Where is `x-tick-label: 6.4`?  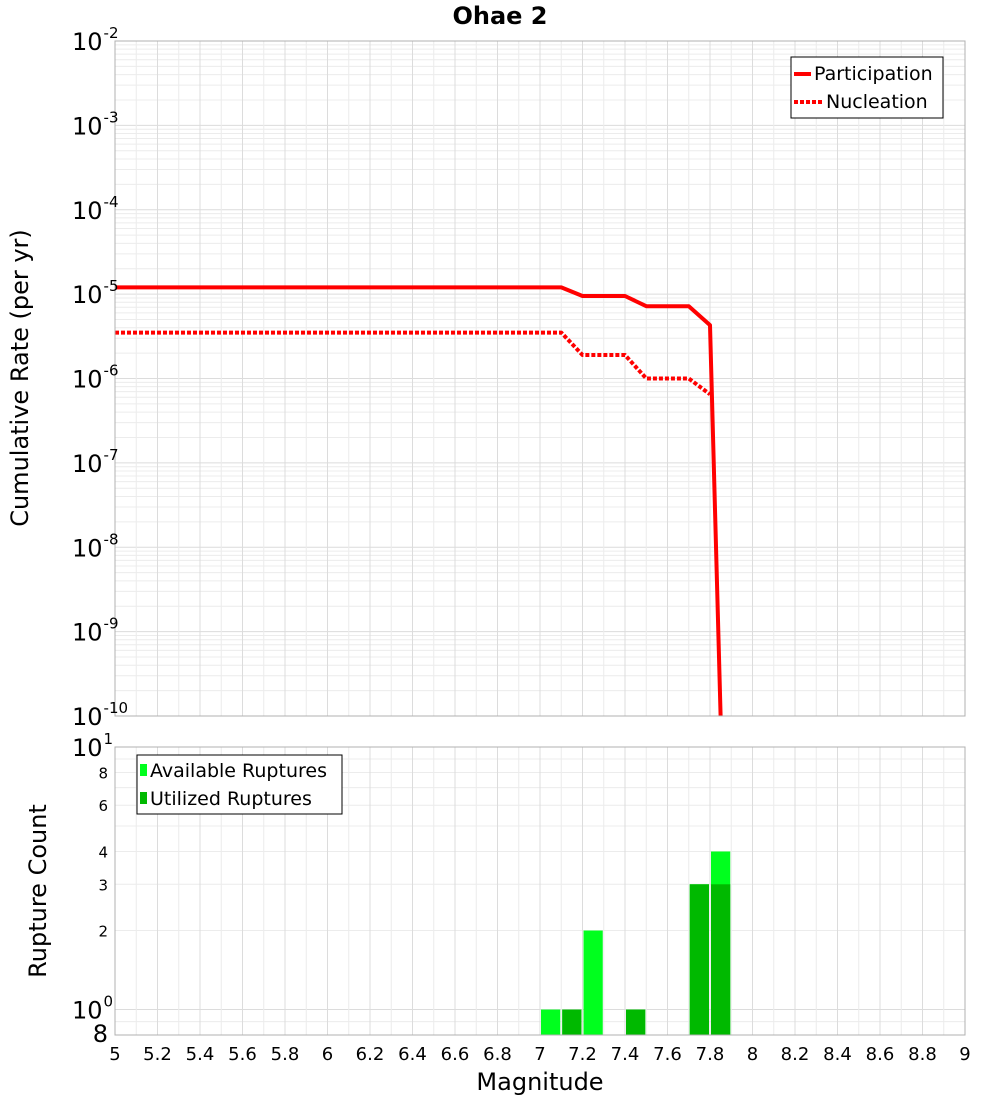
x-tick-label: 6.4 is located at coordinates (412, 1054).